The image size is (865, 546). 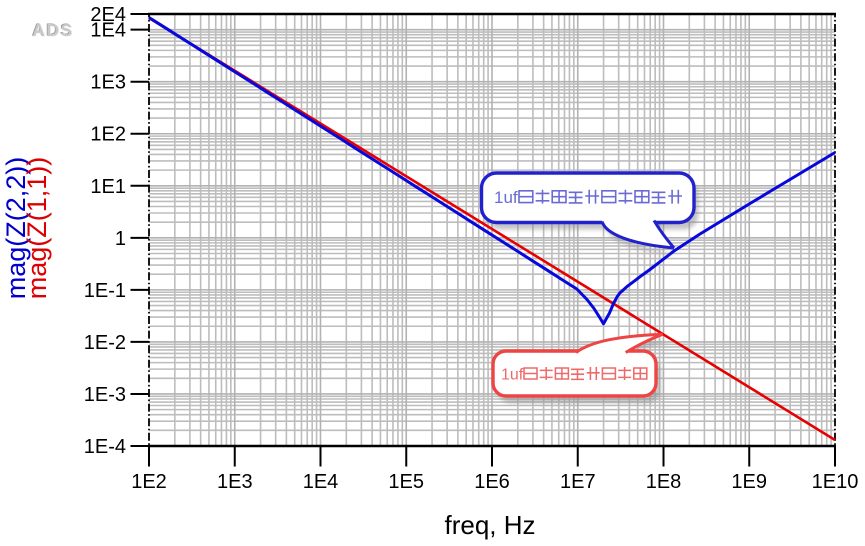 What do you see at coordinates (492, 482) in the screenshot?
I see `svg-text: 1E6` at bounding box center [492, 482].